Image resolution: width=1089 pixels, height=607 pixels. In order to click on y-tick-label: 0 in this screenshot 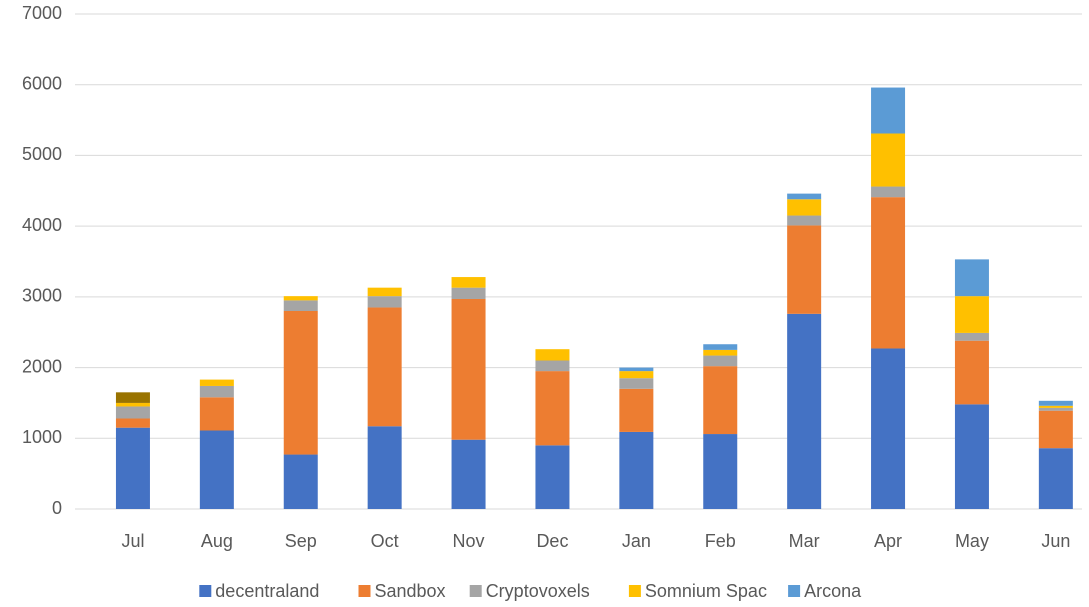, I will do `click(57, 508)`.